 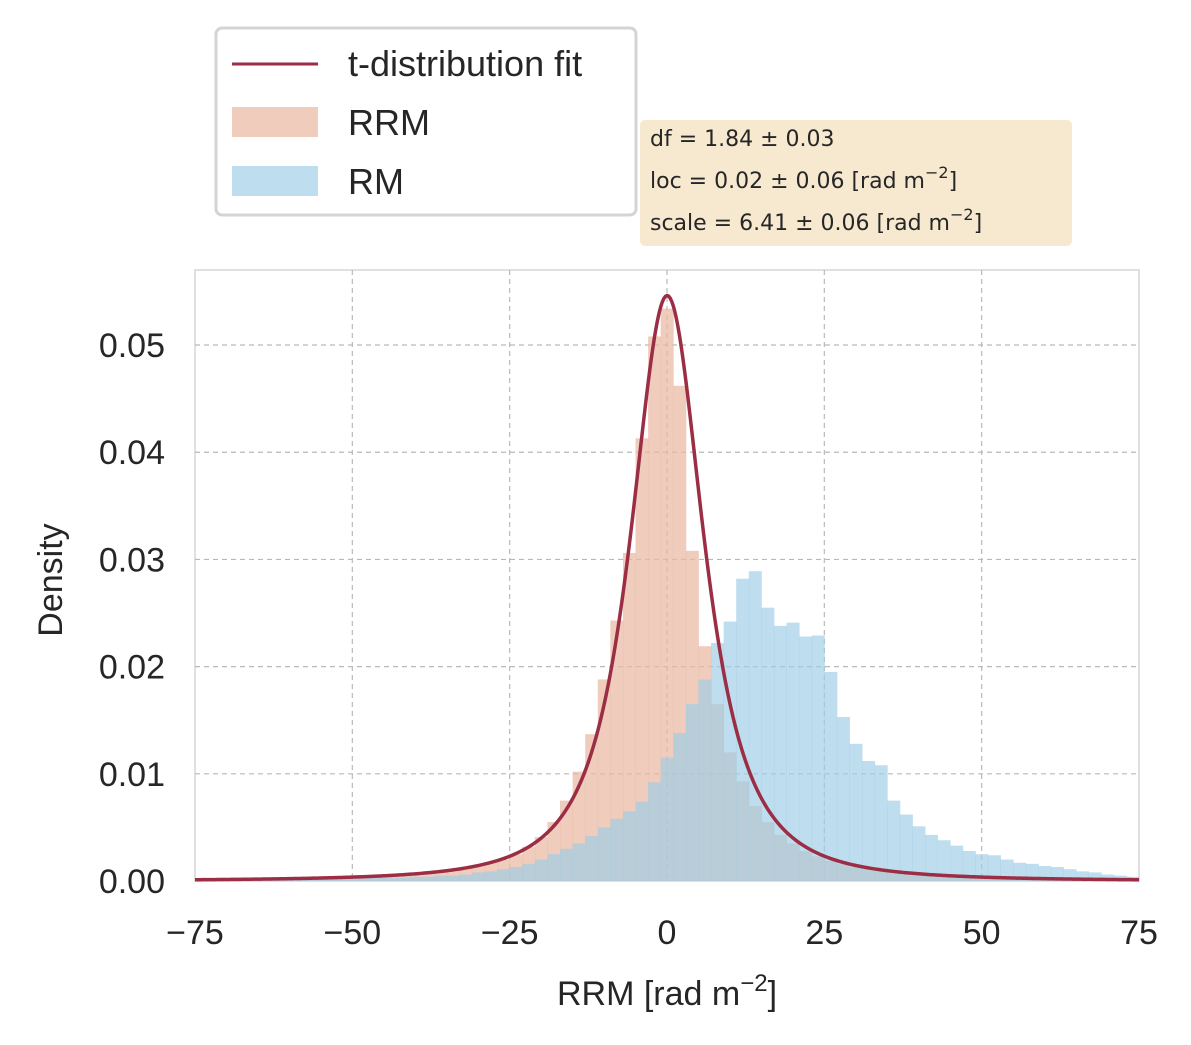 I want to click on y-tick-label: 0.04, so click(x=132, y=453).